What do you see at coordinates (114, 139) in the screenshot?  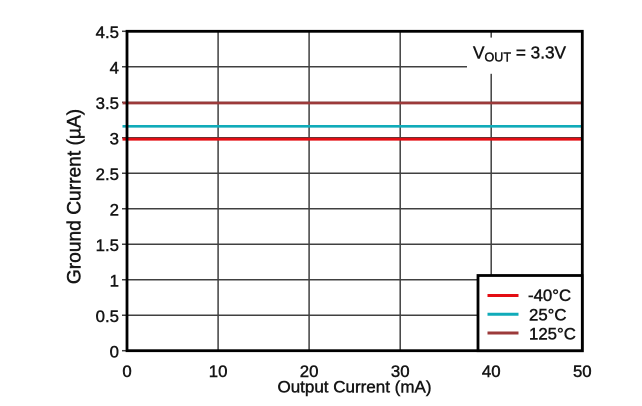 I see `svg-text: 3` at bounding box center [114, 139].